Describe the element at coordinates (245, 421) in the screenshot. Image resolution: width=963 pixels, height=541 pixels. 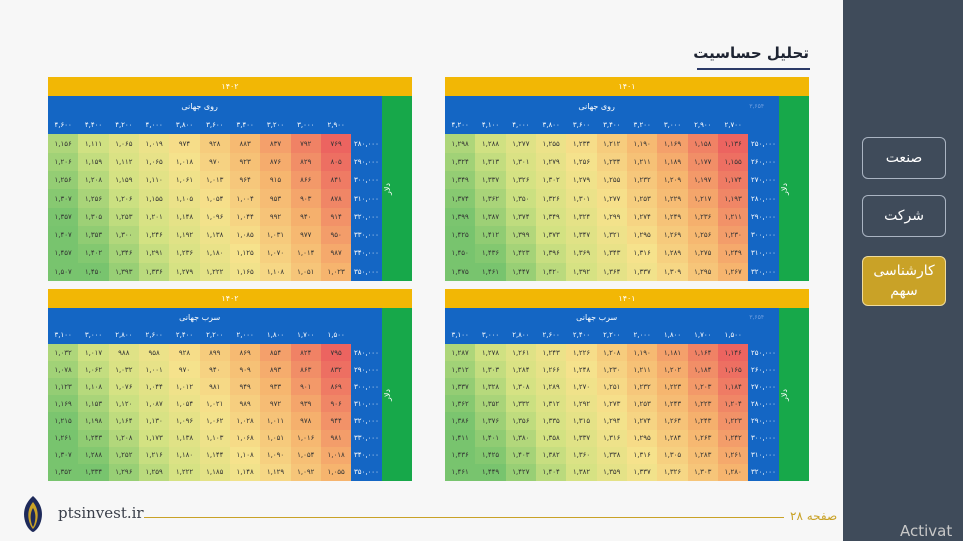
I see `value-cell: ۱,۰۲۸` at that location.